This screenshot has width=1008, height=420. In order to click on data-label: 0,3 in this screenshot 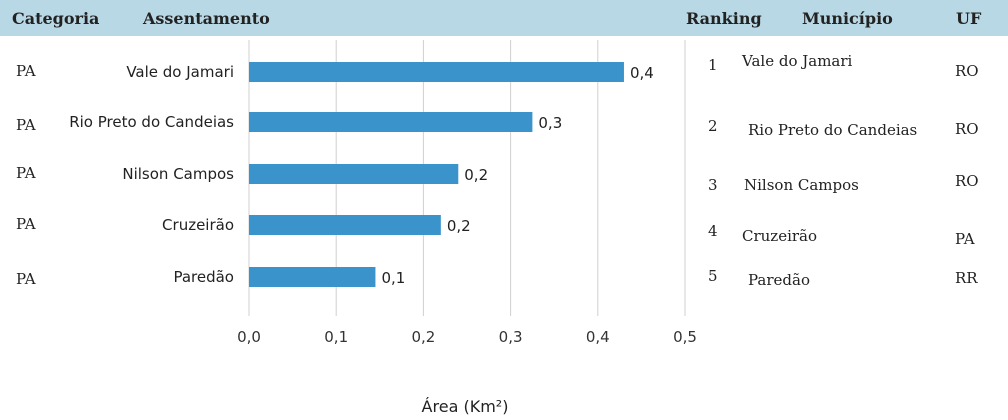, I will do `click(550, 123)`.